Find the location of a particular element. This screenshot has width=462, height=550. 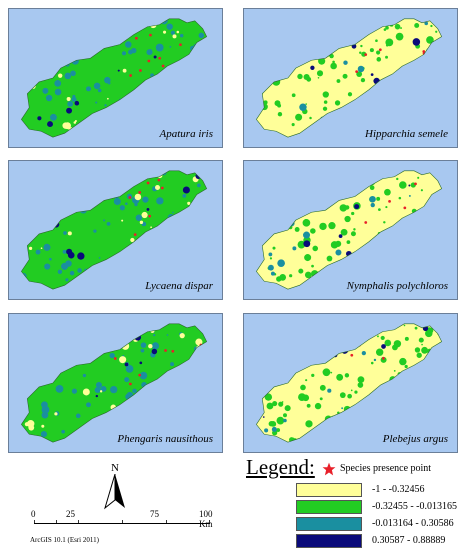

map-frame is located at coordinates (115, 230).